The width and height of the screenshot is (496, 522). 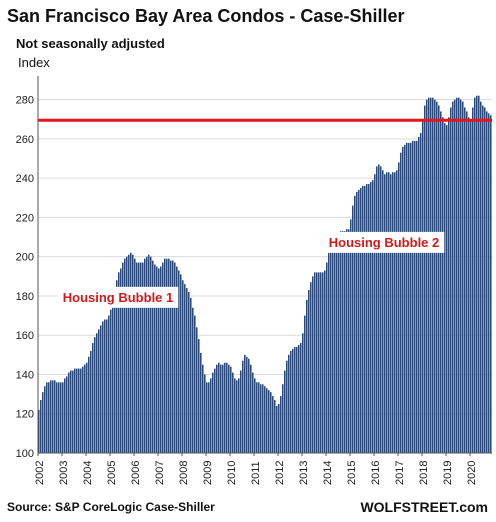 What do you see at coordinates (25, 415) in the screenshot?
I see `y-tick-label: 120` at bounding box center [25, 415].